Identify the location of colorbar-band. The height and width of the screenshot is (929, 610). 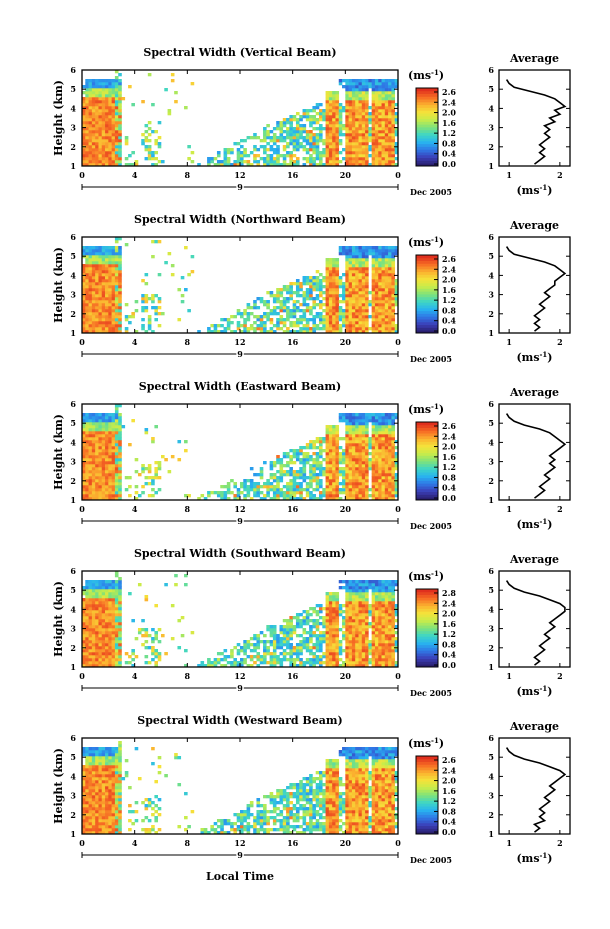
(427, 92).